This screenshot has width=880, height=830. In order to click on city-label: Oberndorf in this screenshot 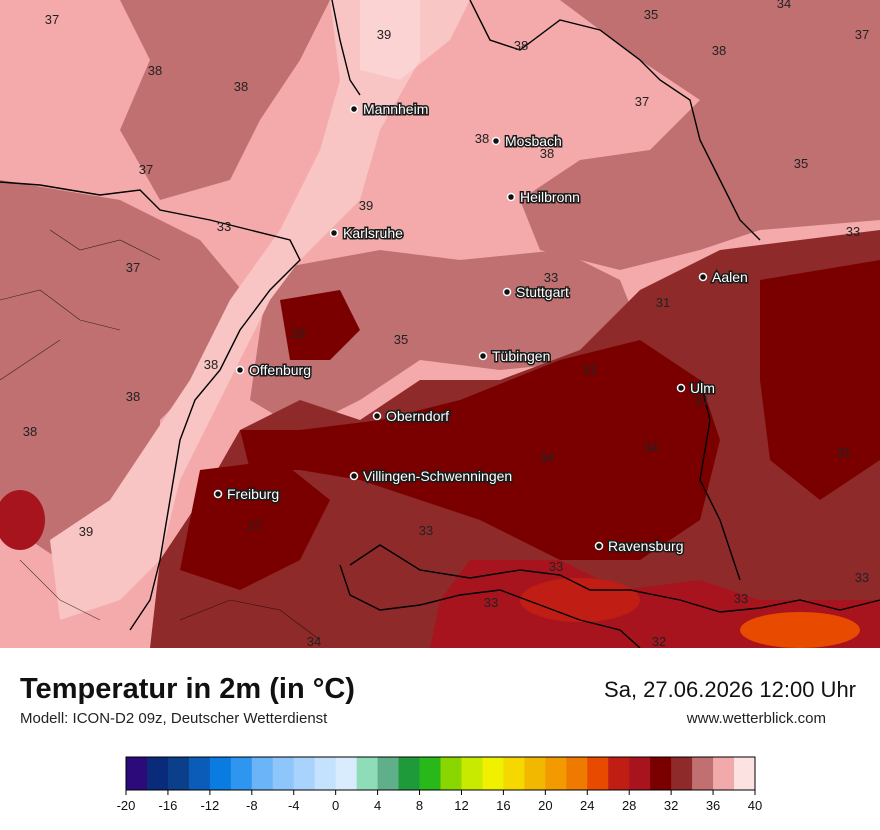, I will do `click(417, 416)`.